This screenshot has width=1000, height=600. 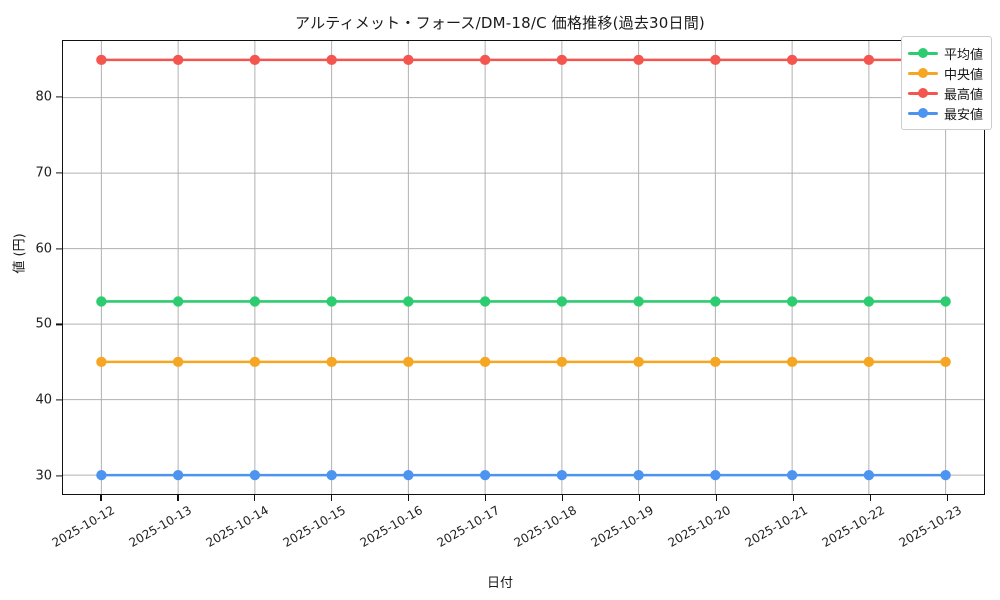 I want to click on legend-item: 中央値, so click(x=945, y=73).